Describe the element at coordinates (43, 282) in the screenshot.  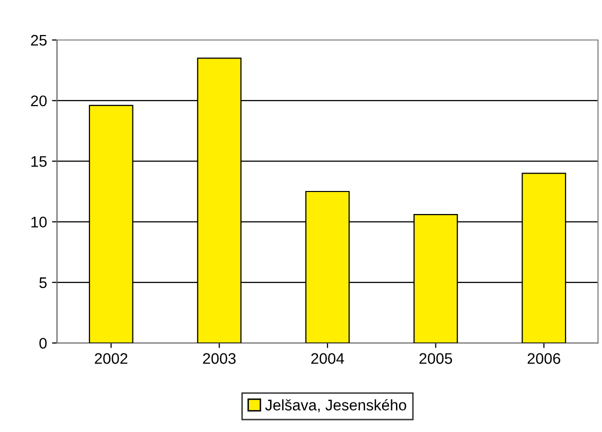
I see `y-tick-label: 5` at that location.